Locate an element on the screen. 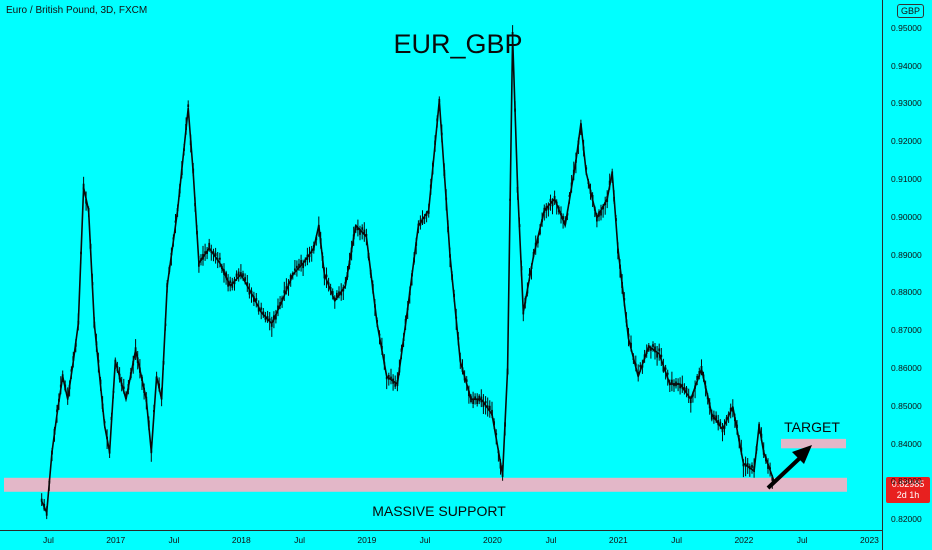  time-tick-label: 2017 is located at coordinates (116, 540).